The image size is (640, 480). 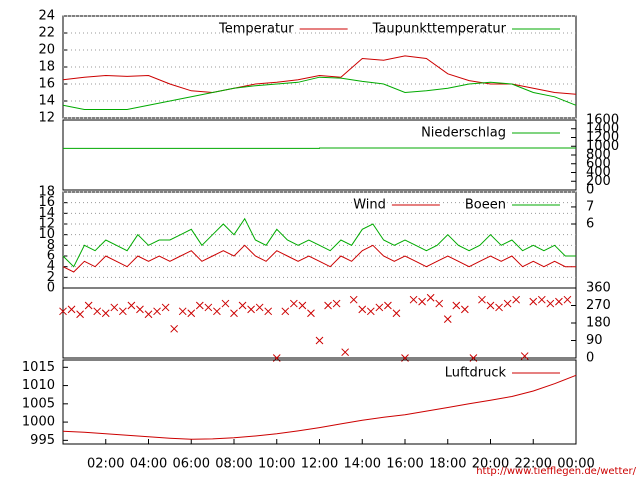 I want to click on panel-frame, so click(x=319, y=323).